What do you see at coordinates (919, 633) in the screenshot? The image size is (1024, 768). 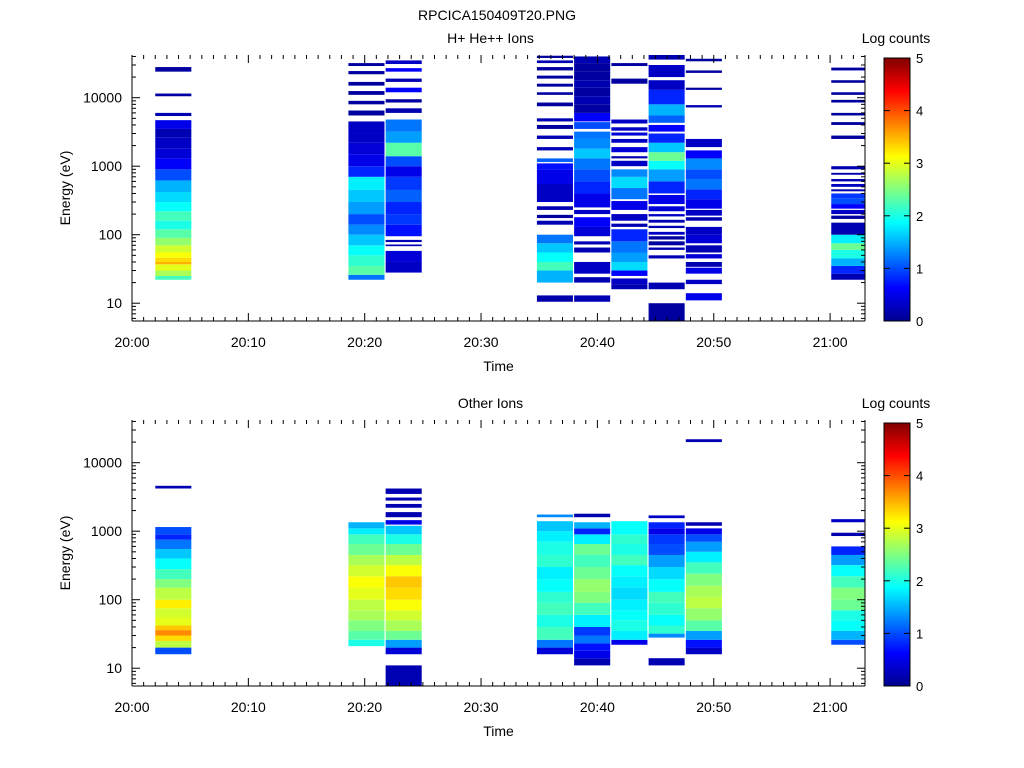 I see `colorbar-tick-label: 1` at bounding box center [919, 633].